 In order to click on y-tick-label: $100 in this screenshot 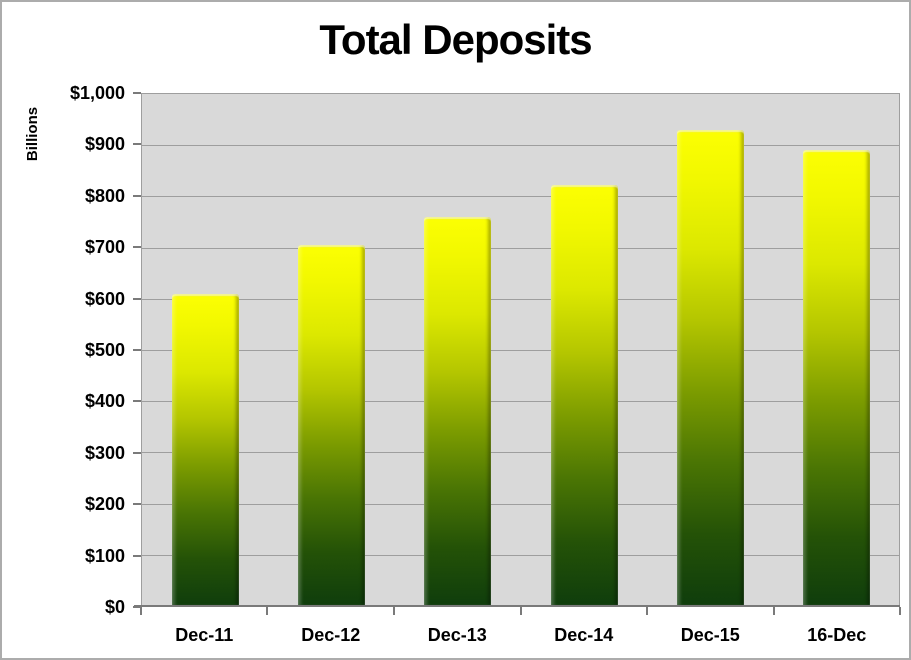, I will do `click(104, 555)`.